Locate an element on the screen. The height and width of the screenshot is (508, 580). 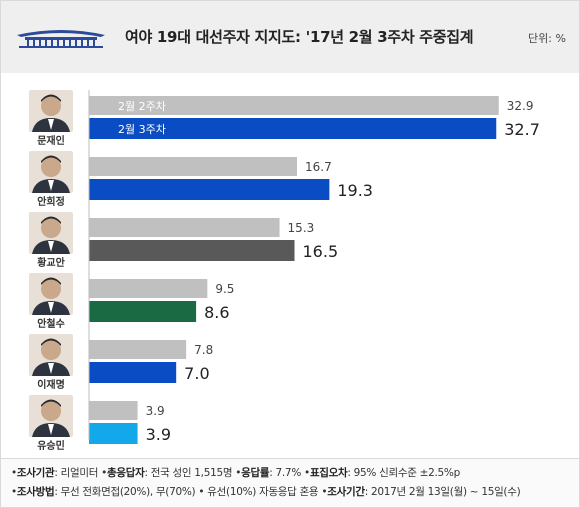
value-label-curr: 8.6 is located at coordinates (216, 312).